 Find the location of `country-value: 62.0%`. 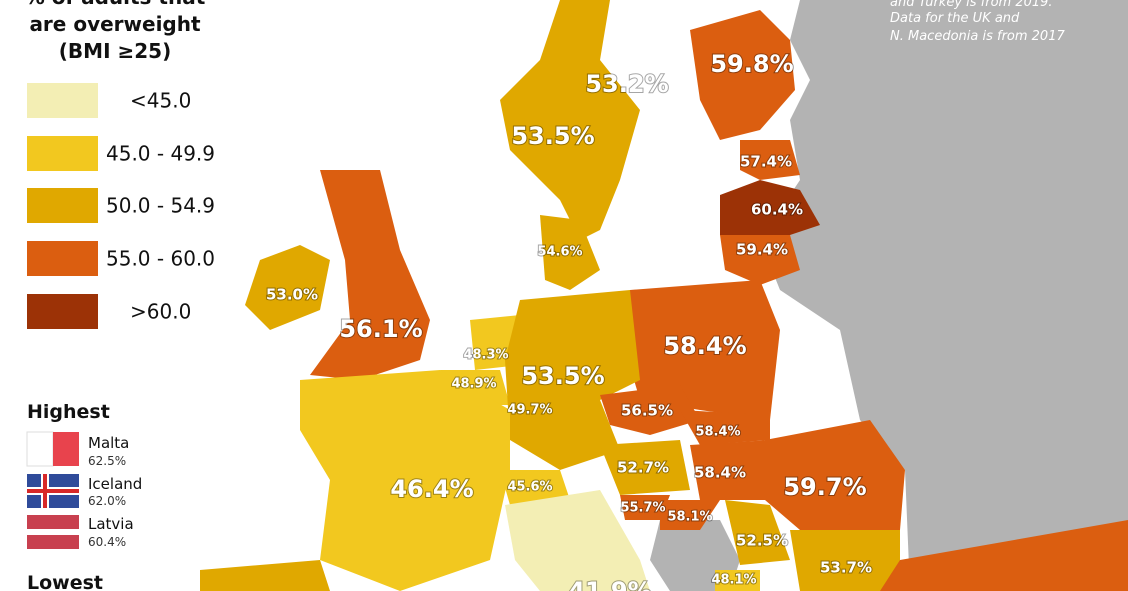

country-value: 62.0% is located at coordinates (107, 501).